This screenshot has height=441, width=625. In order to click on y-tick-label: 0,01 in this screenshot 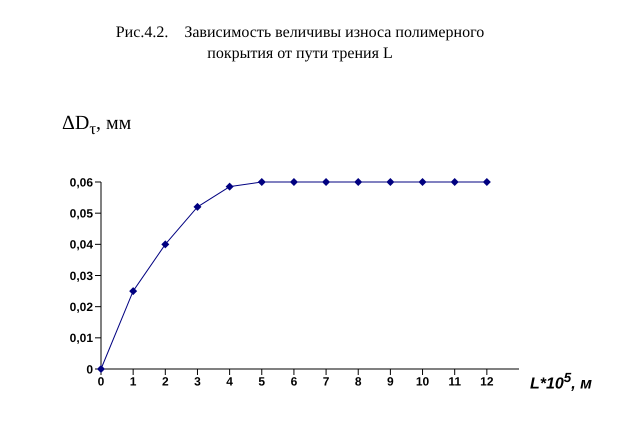, I will do `click(82, 338)`.